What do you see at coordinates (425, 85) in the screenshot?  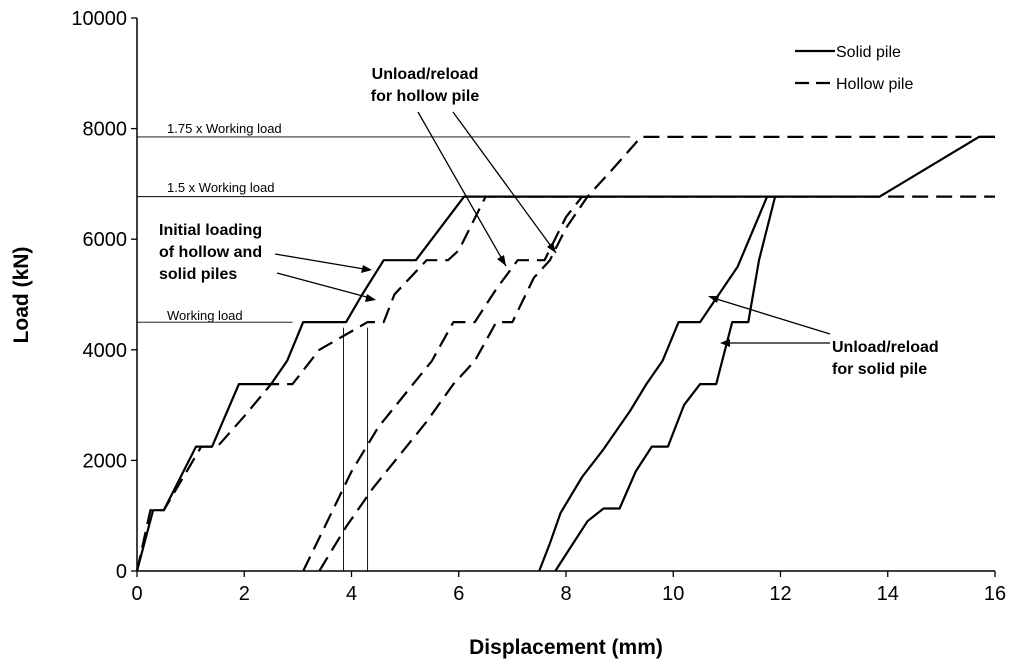 I see `annotation-hollow: Unload/reload for hollow pile` at bounding box center [425, 85].